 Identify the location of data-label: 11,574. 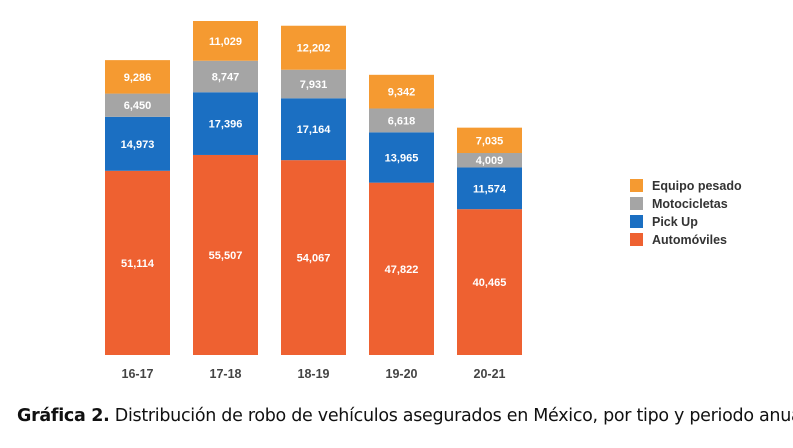
(490, 189).